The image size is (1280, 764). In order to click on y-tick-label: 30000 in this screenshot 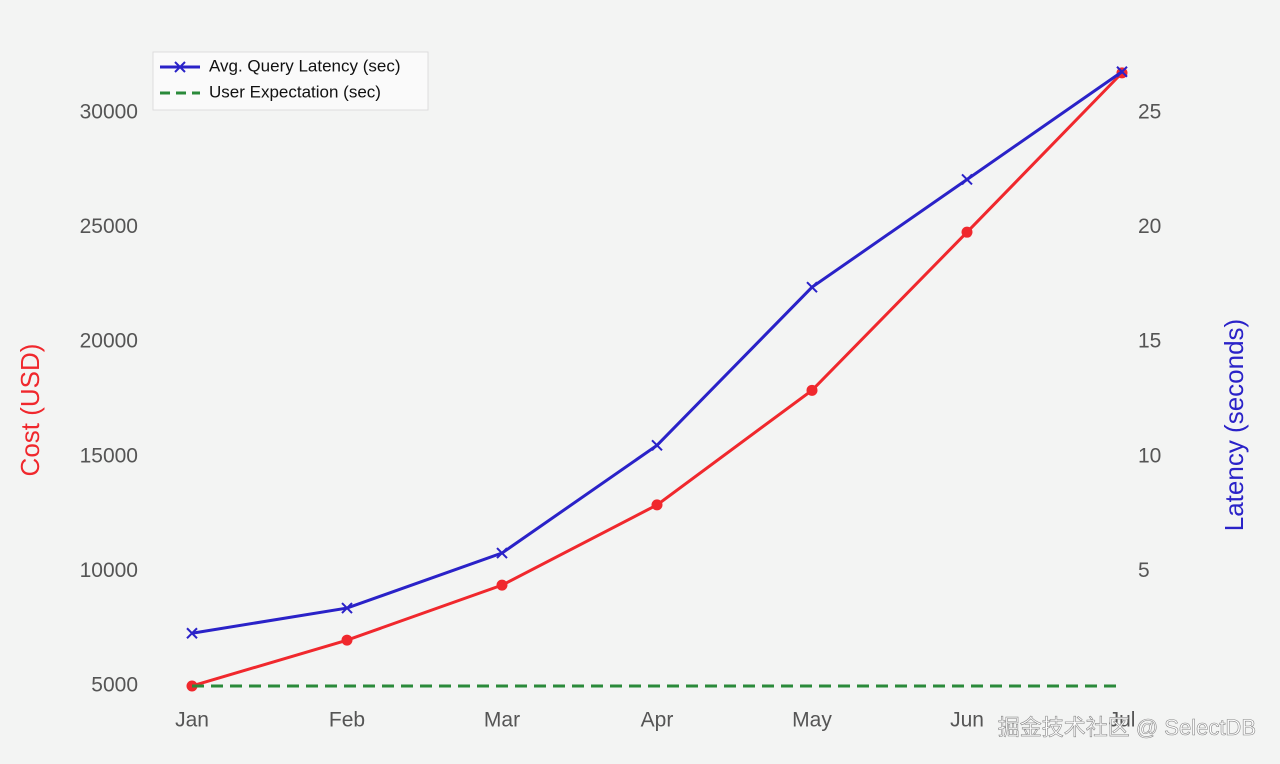, I will do `click(109, 112)`.